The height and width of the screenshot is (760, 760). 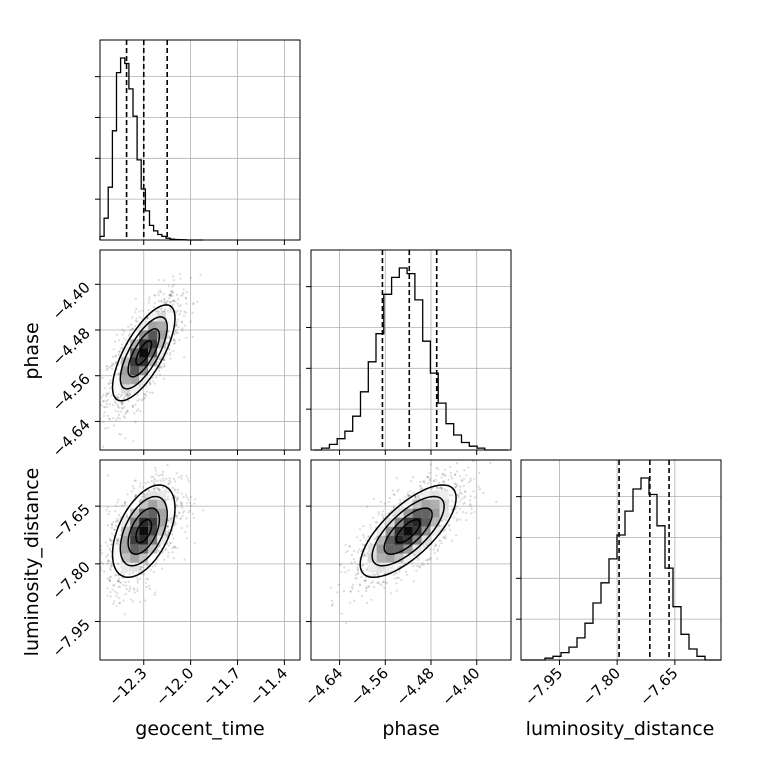 What do you see at coordinates (411, 359) in the screenshot?
I see `histogram-phase` at bounding box center [411, 359].